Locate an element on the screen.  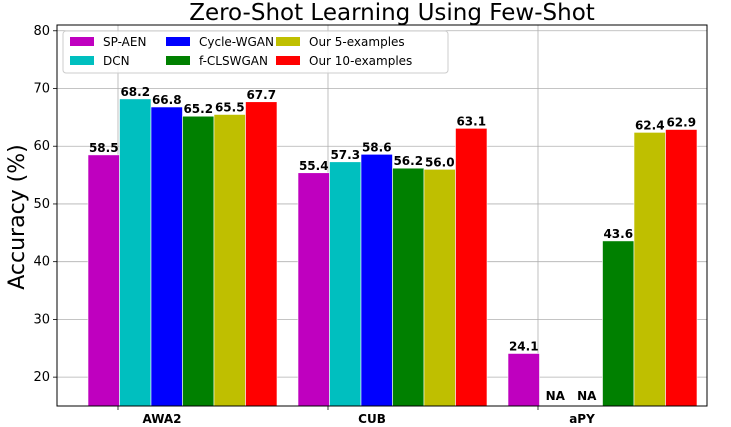
y-tick-label: 70 is located at coordinates (41, 89).